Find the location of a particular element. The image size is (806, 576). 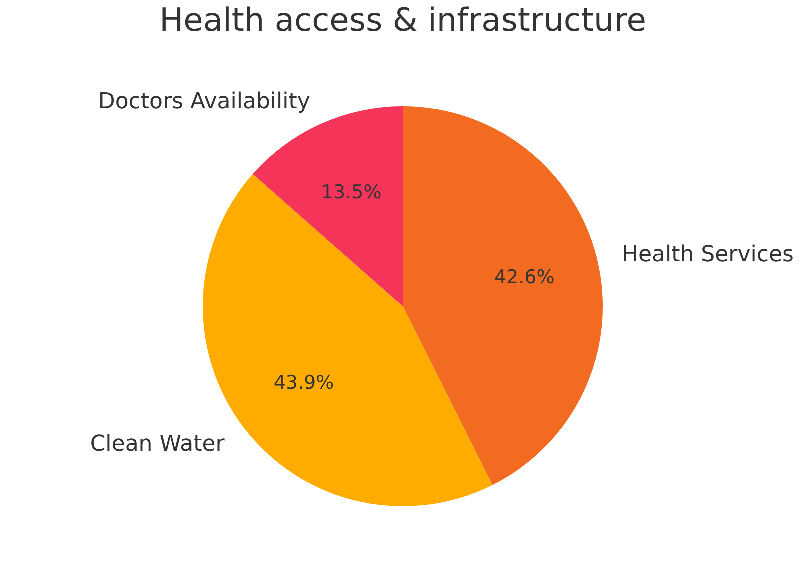

slice-label: Clean Water is located at coordinates (158, 444).